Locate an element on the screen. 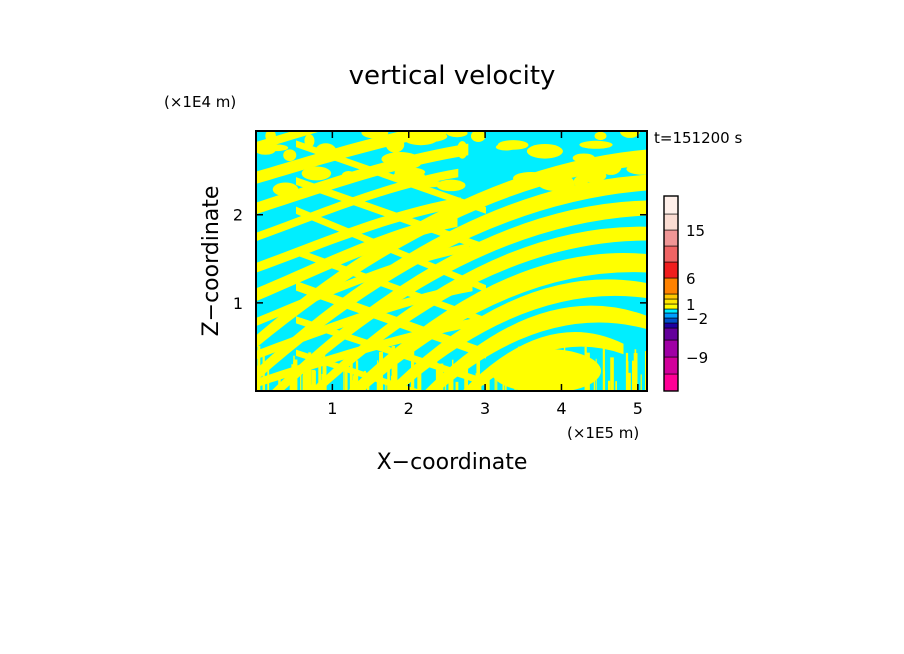 This screenshot has width=904, height=654. colorbar-label: 15 is located at coordinates (695, 231).